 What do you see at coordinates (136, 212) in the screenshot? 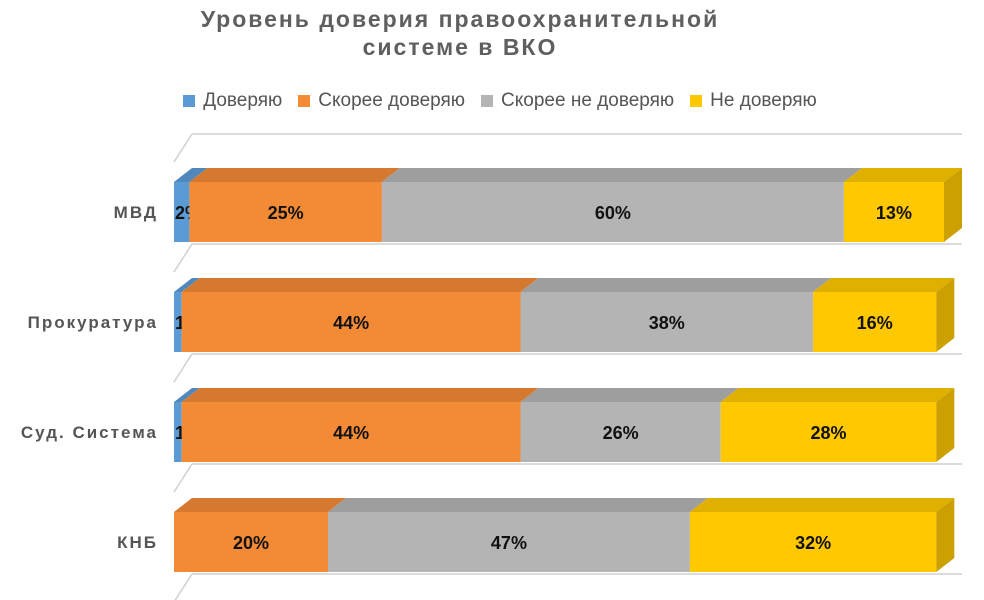
I see `category-label: МВД` at bounding box center [136, 212].